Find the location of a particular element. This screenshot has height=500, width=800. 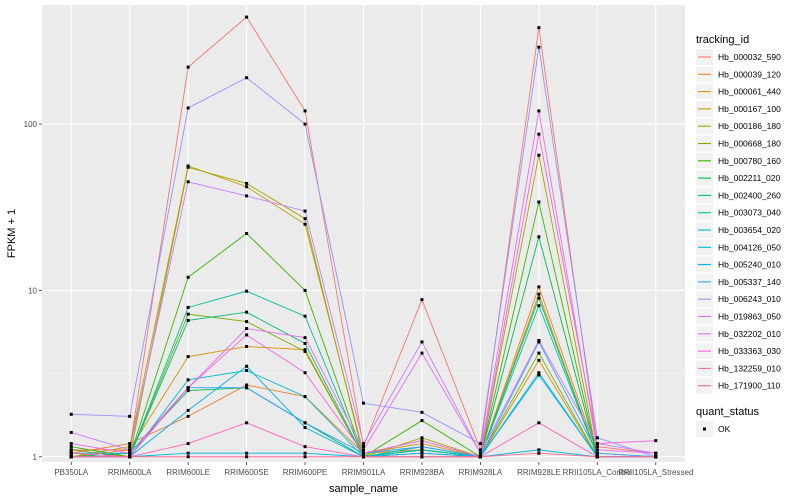

y-tick-label: 10 is located at coordinates (32, 290).